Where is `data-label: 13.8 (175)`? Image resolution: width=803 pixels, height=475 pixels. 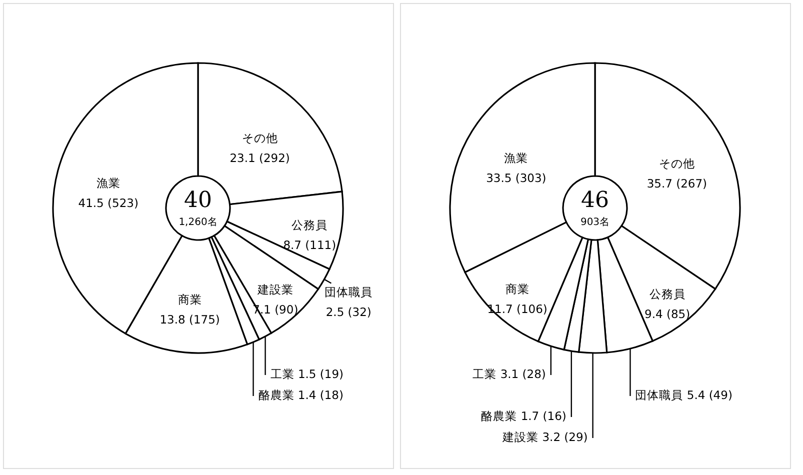 data-label: 13.8 (175) is located at coordinates (190, 319).